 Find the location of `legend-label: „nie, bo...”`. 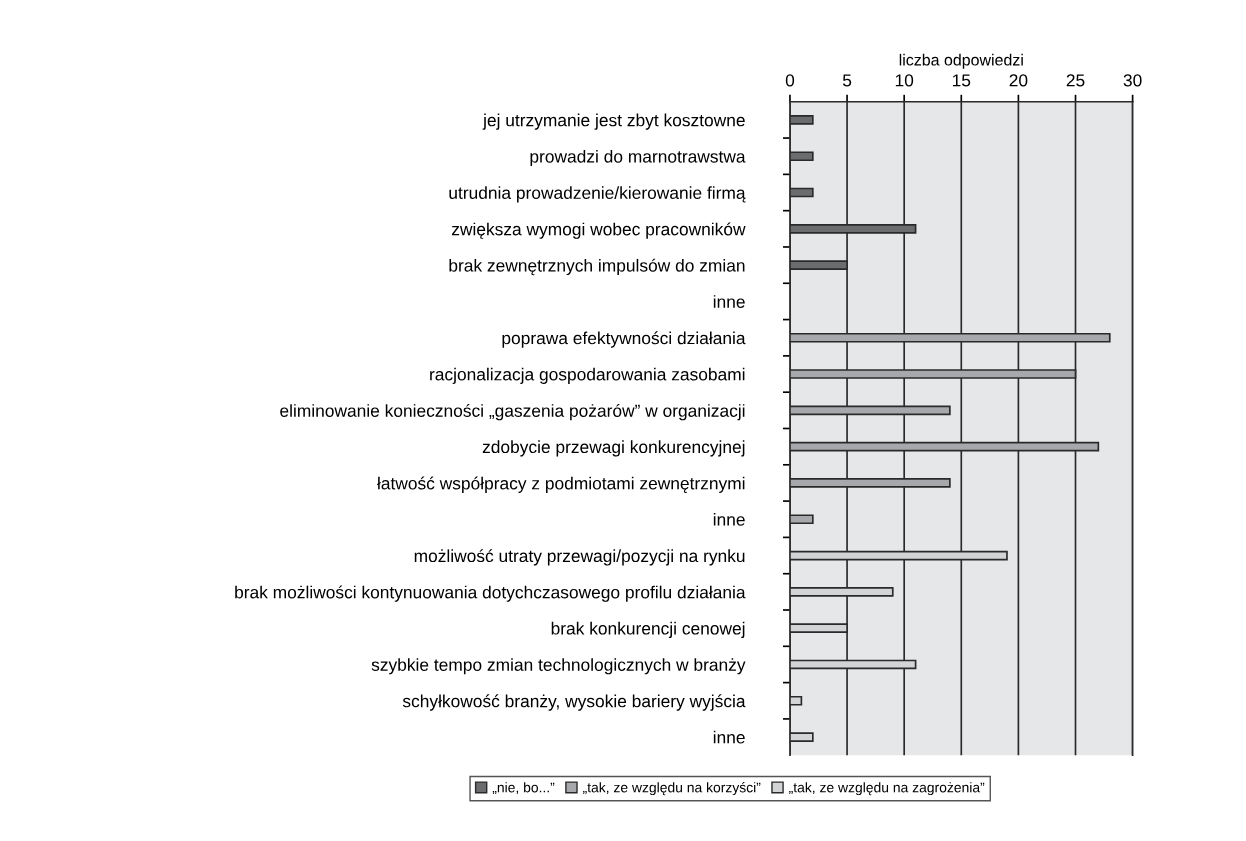

legend-label: „nie, bo...” is located at coordinates (523, 788).